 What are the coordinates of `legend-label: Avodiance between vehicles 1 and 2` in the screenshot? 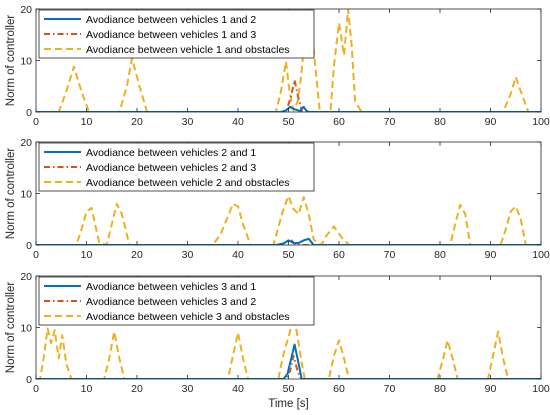 It's located at (171, 20).